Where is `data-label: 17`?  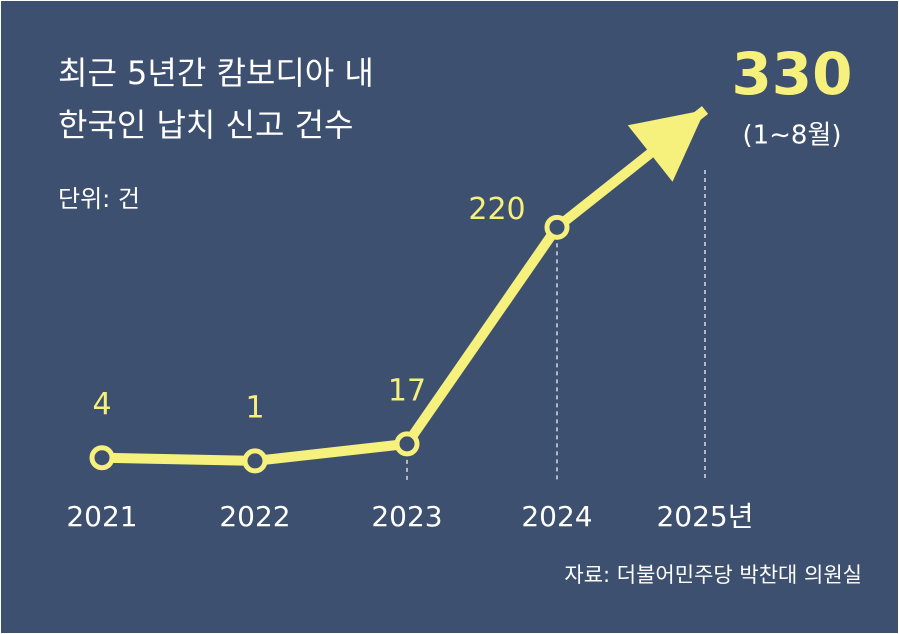
data-label: 17 is located at coordinates (407, 390).